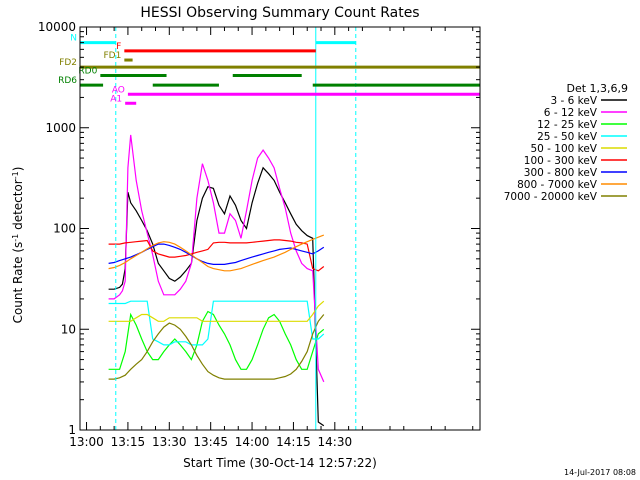  What do you see at coordinates (571, 113) in the screenshot?
I see `legend-label-2: 6 - 12 keV` at bounding box center [571, 113].